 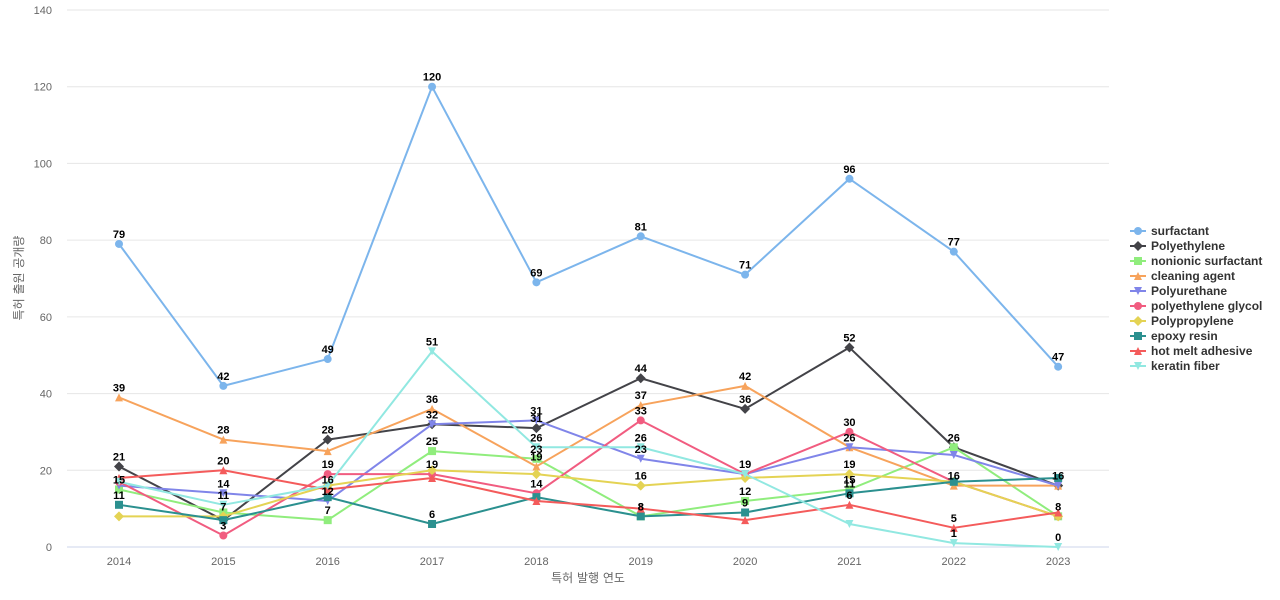 I want to click on legend-item: epoxy resin, so click(x=1174, y=336).